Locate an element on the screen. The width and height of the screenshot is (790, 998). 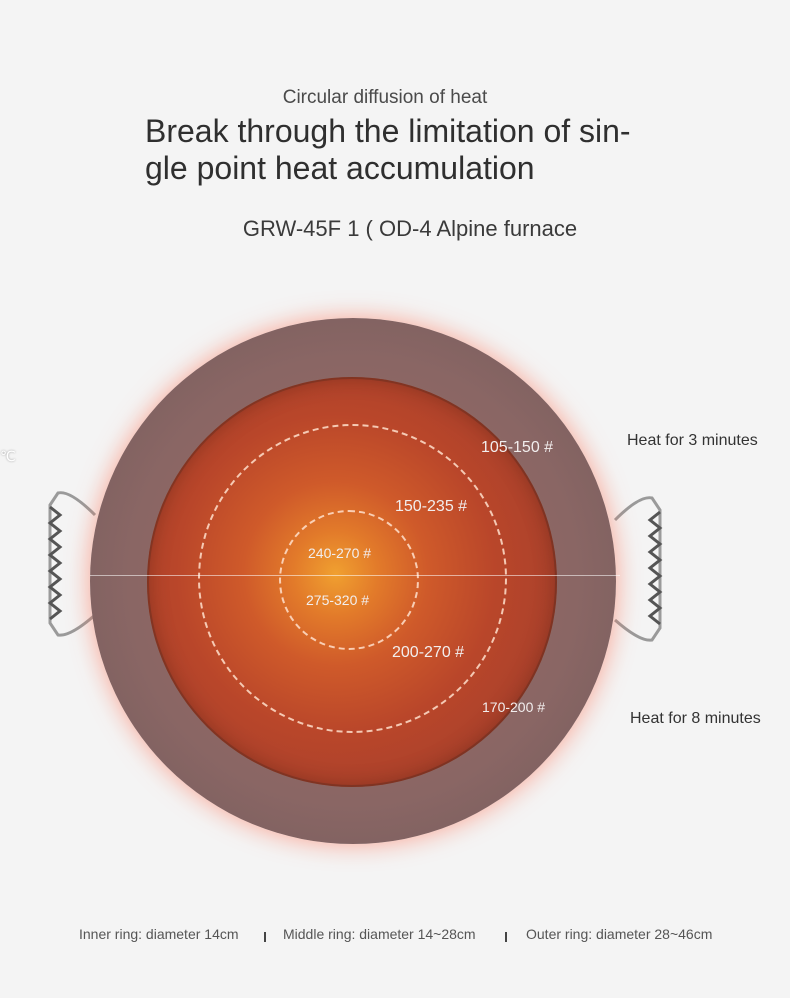
inner-ring-dashed is located at coordinates (349, 580).